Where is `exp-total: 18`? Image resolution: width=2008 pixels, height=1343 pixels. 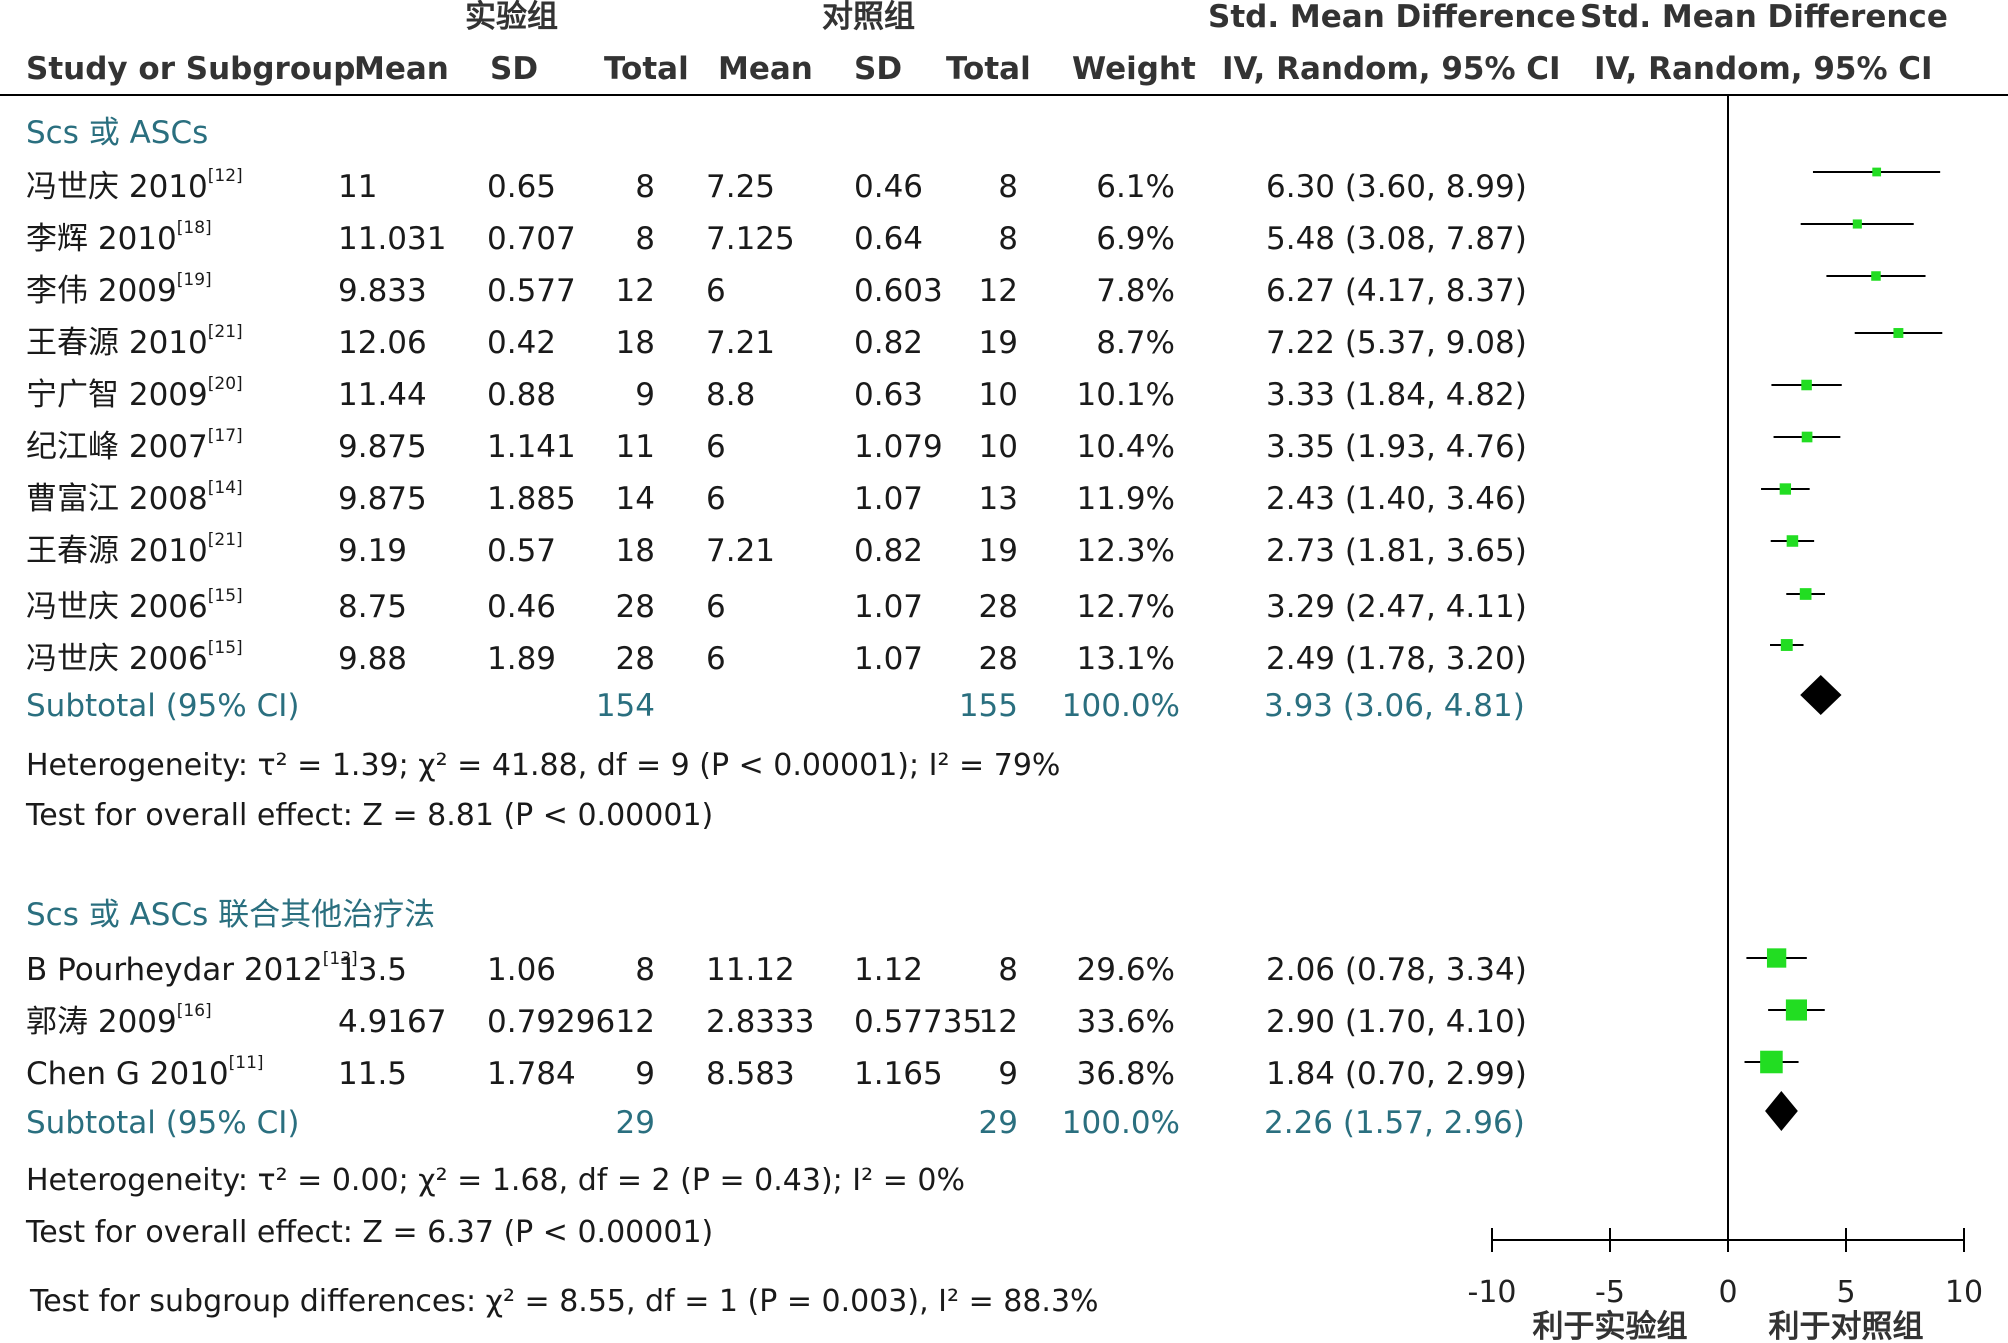 exp-total: 18 is located at coordinates (635, 343).